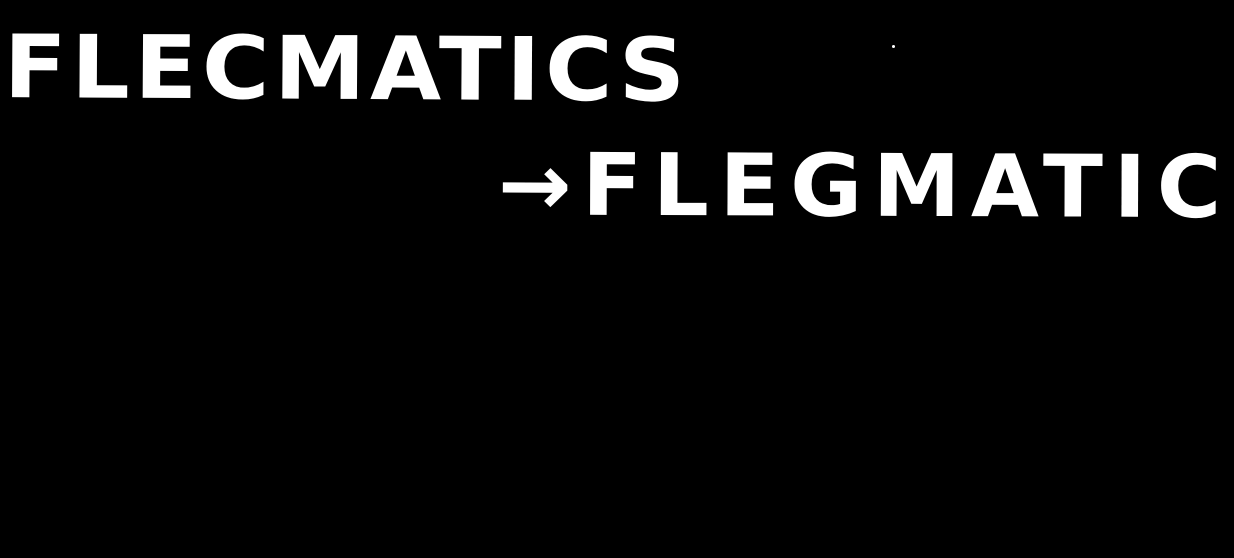 The height and width of the screenshot is (558, 1234). Describe the element at coordinates (893, 46) in the screenshot. I see `ink-speck` at that location.